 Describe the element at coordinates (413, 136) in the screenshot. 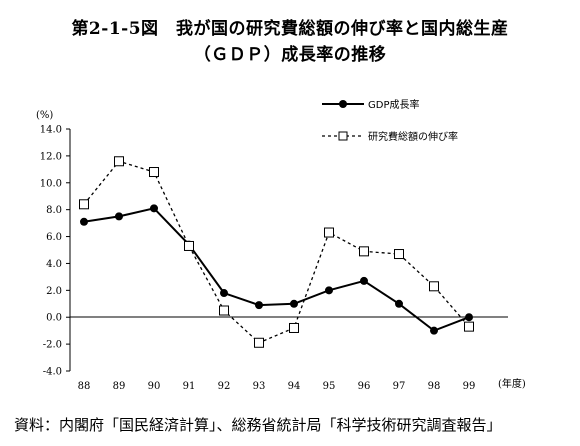

I see `legend-label-rnd: 研究費総額の伸び率` at that location.